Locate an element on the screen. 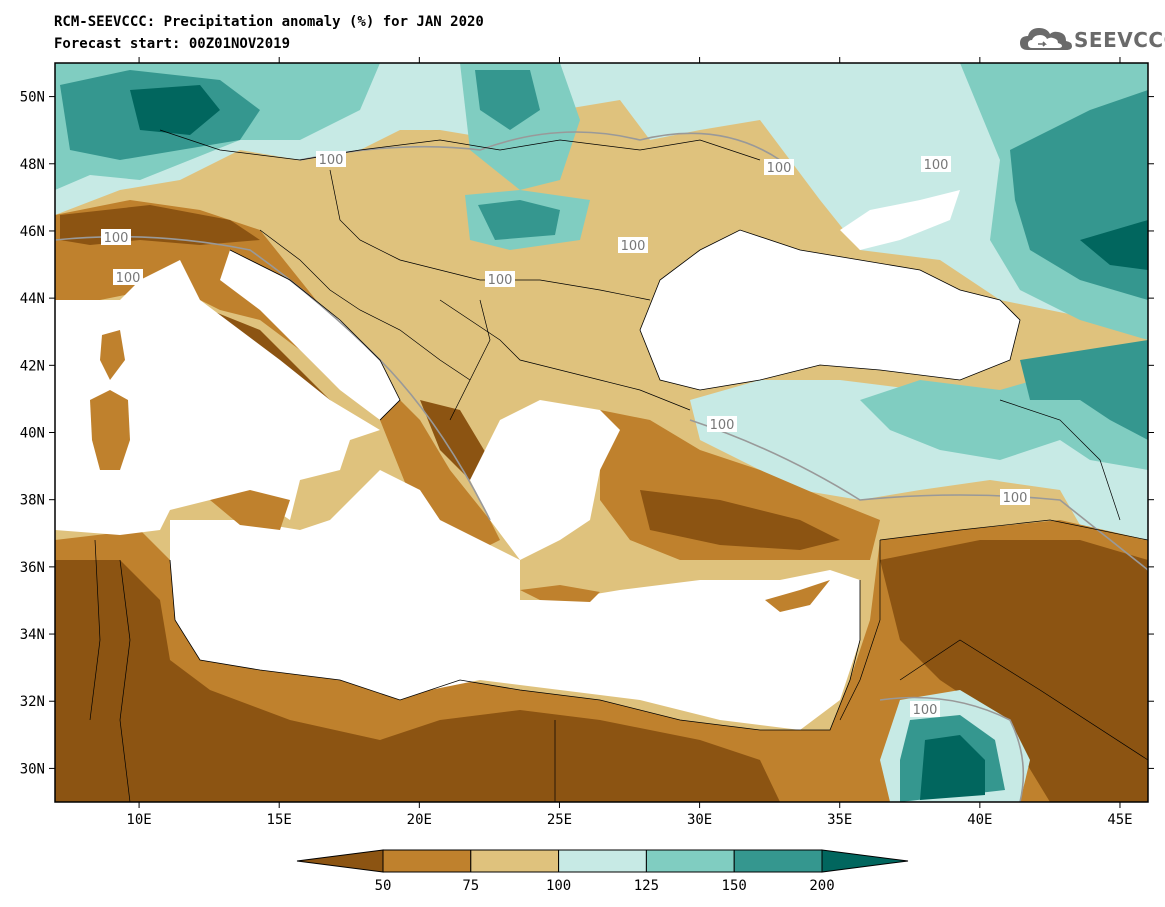 The width and height of the screenshot is (1165, 907). lon-tick-label: 15E is located at coordinates (279, 820).